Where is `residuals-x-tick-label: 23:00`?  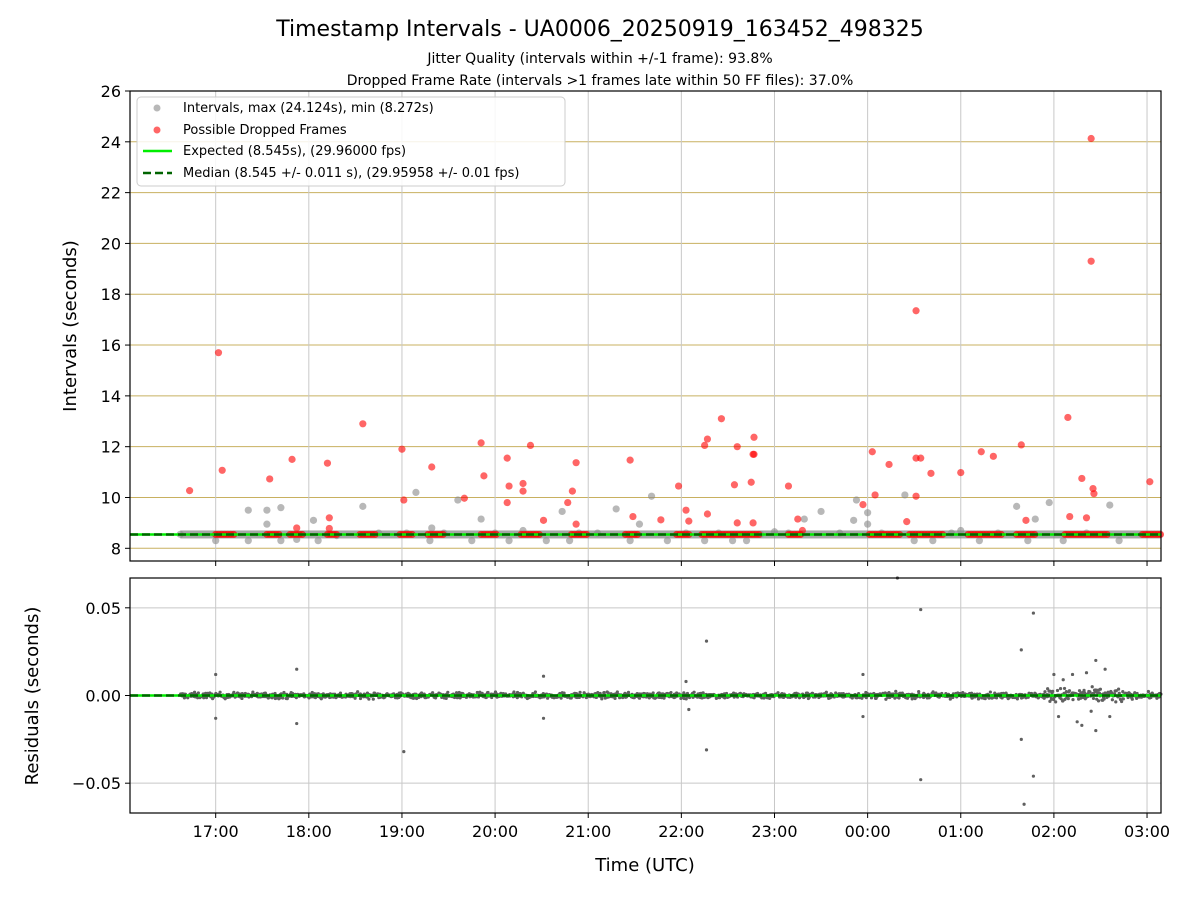 residuals-x-tick-label: 23:00 is located at coordinates (774, 831).